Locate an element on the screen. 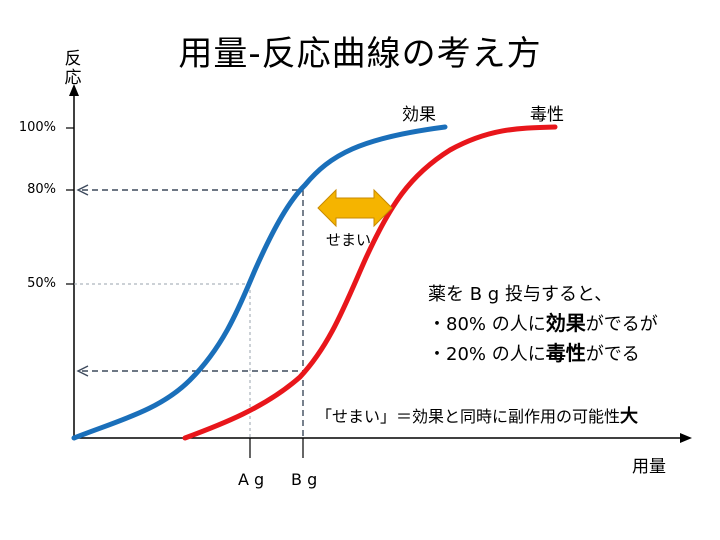 The width and height of the screenshot is (720, 540). effect-series-label: 効果 is located at coordinates (419, 115).